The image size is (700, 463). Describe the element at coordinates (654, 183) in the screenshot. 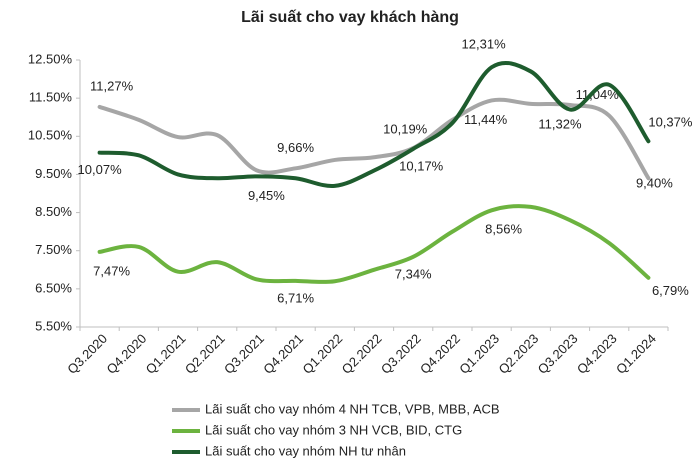

I see `data-label: 9,40%` at that location.